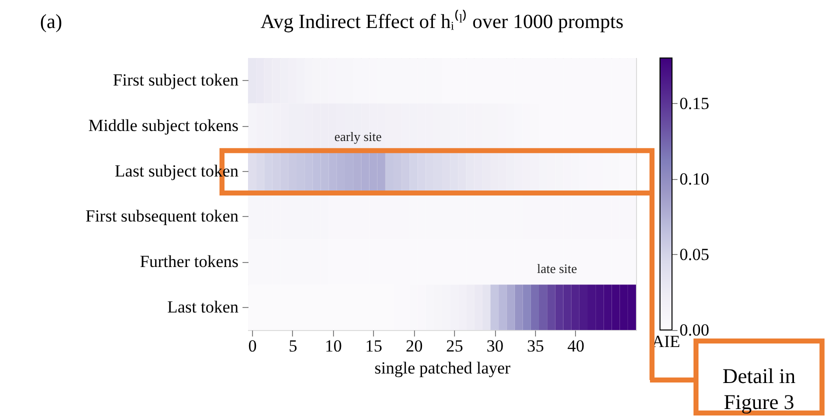 The height and width of the screenshot is (419, 825). Describe the element at coordinates (373, 346) in the screenshot. I see `x-tick-label: 15` at that location.